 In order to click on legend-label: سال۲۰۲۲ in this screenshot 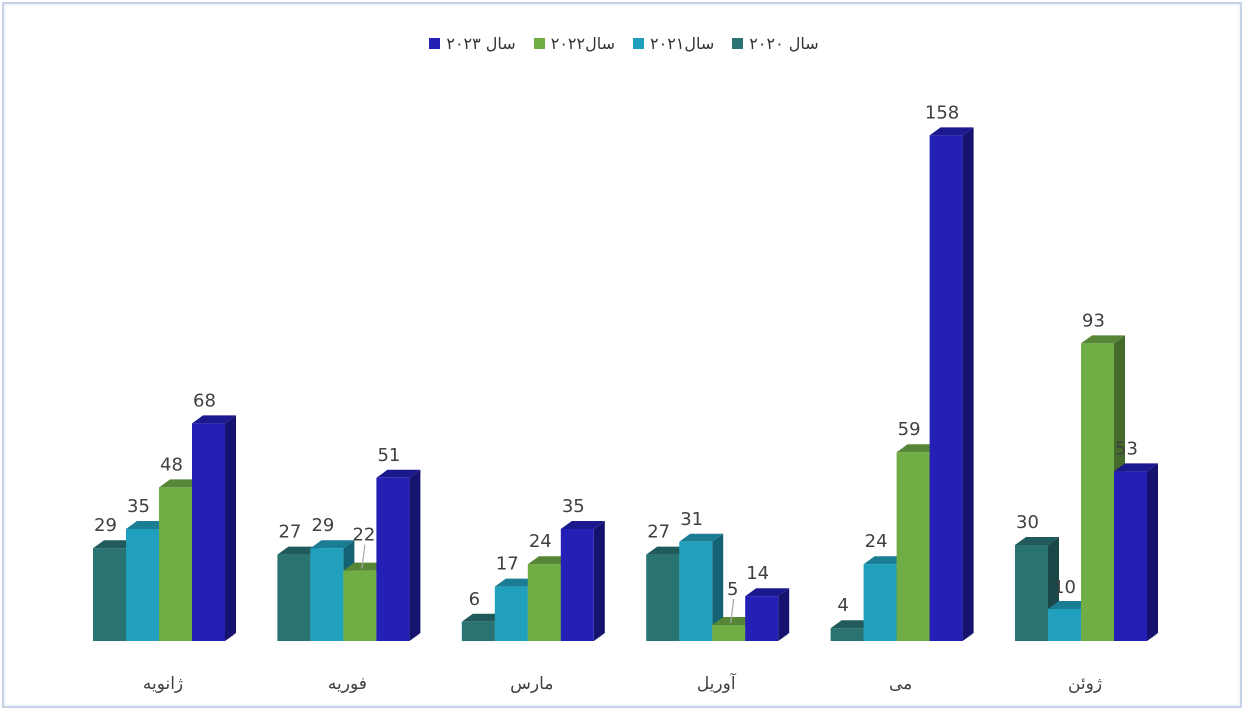, I will do `click(582, 43)`.